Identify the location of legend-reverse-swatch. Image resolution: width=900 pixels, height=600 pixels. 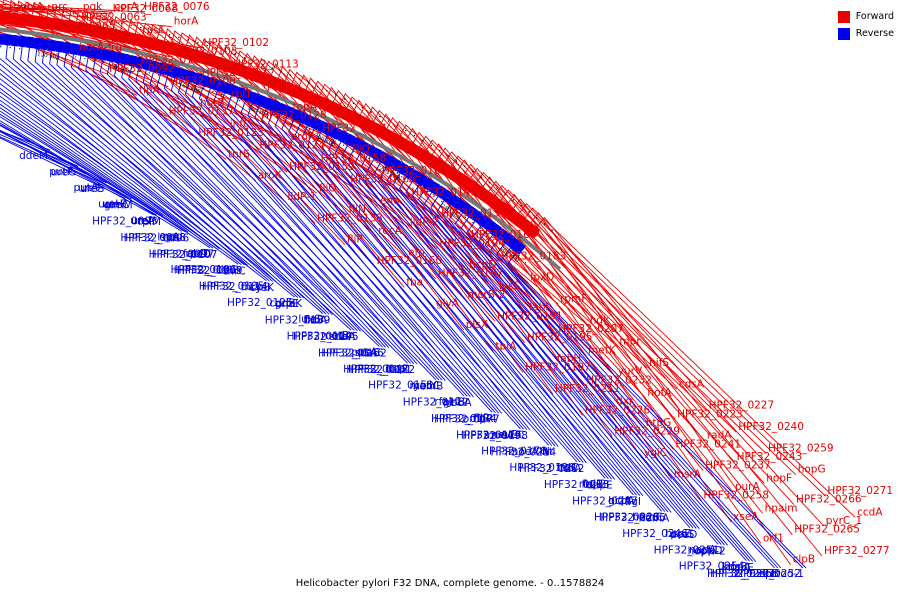
(843, 33).